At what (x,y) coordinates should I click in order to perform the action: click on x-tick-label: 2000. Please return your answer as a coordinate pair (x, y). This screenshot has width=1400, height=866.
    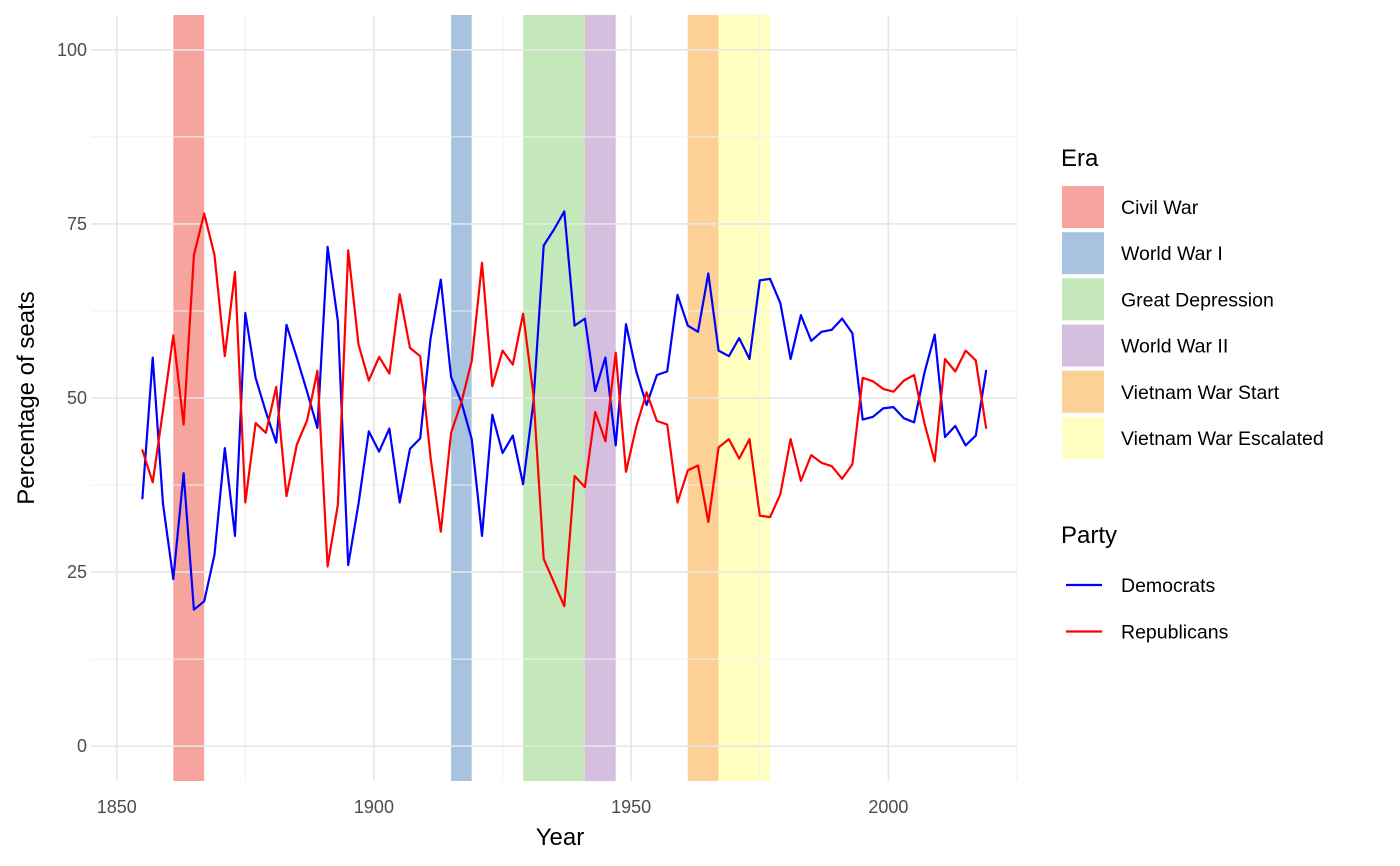
    Looking at the image, I should click on (888, 807).